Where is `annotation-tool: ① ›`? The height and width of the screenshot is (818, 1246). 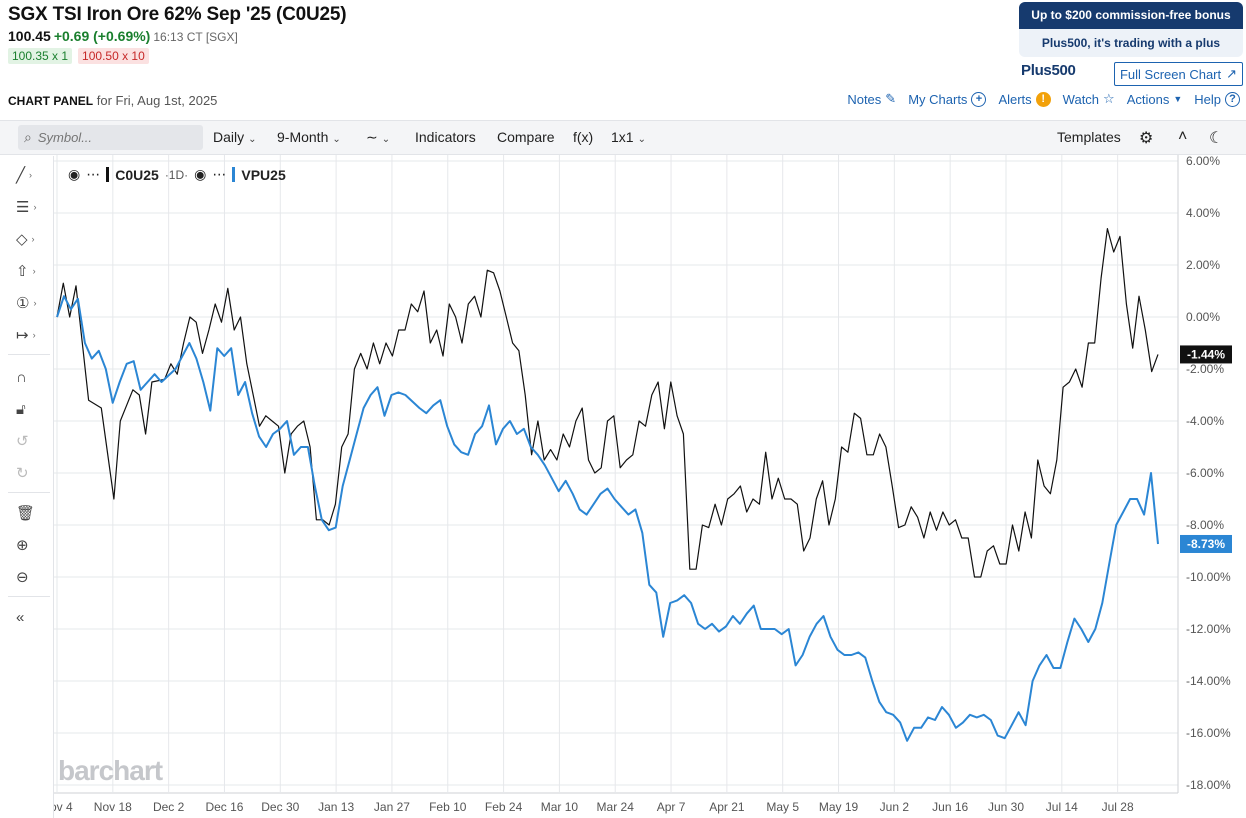
annotation-tool: ① › is located at coordinates (30, 303).